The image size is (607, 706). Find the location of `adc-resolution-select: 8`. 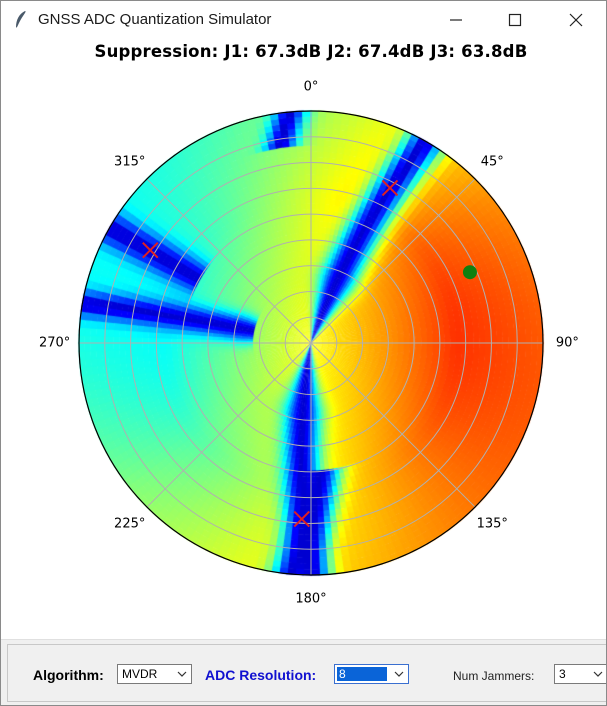

adc-resolution-select: 8 is located at coordinates (371, 674).